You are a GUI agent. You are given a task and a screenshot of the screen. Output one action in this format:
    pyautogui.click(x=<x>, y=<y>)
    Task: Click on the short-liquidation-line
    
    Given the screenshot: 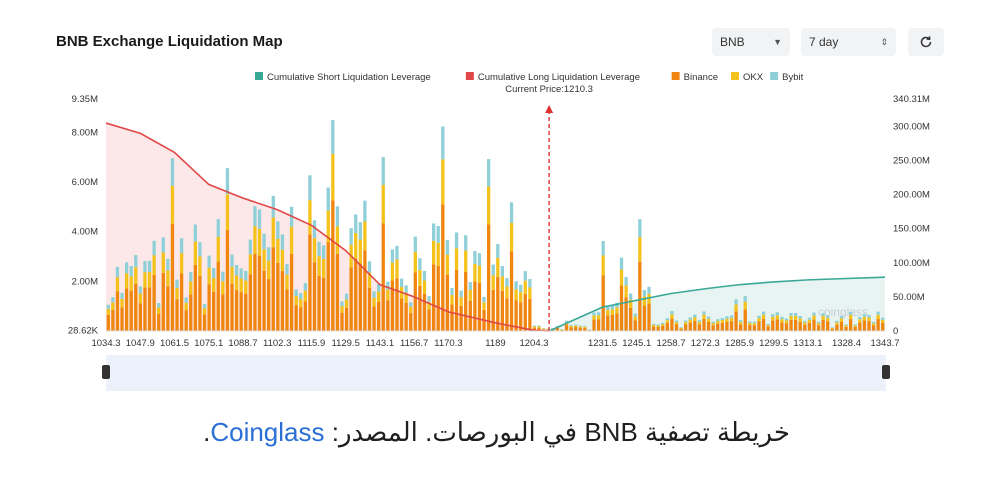 What is the action you would take?
    pyautogui.click(x=717, y=304)
    